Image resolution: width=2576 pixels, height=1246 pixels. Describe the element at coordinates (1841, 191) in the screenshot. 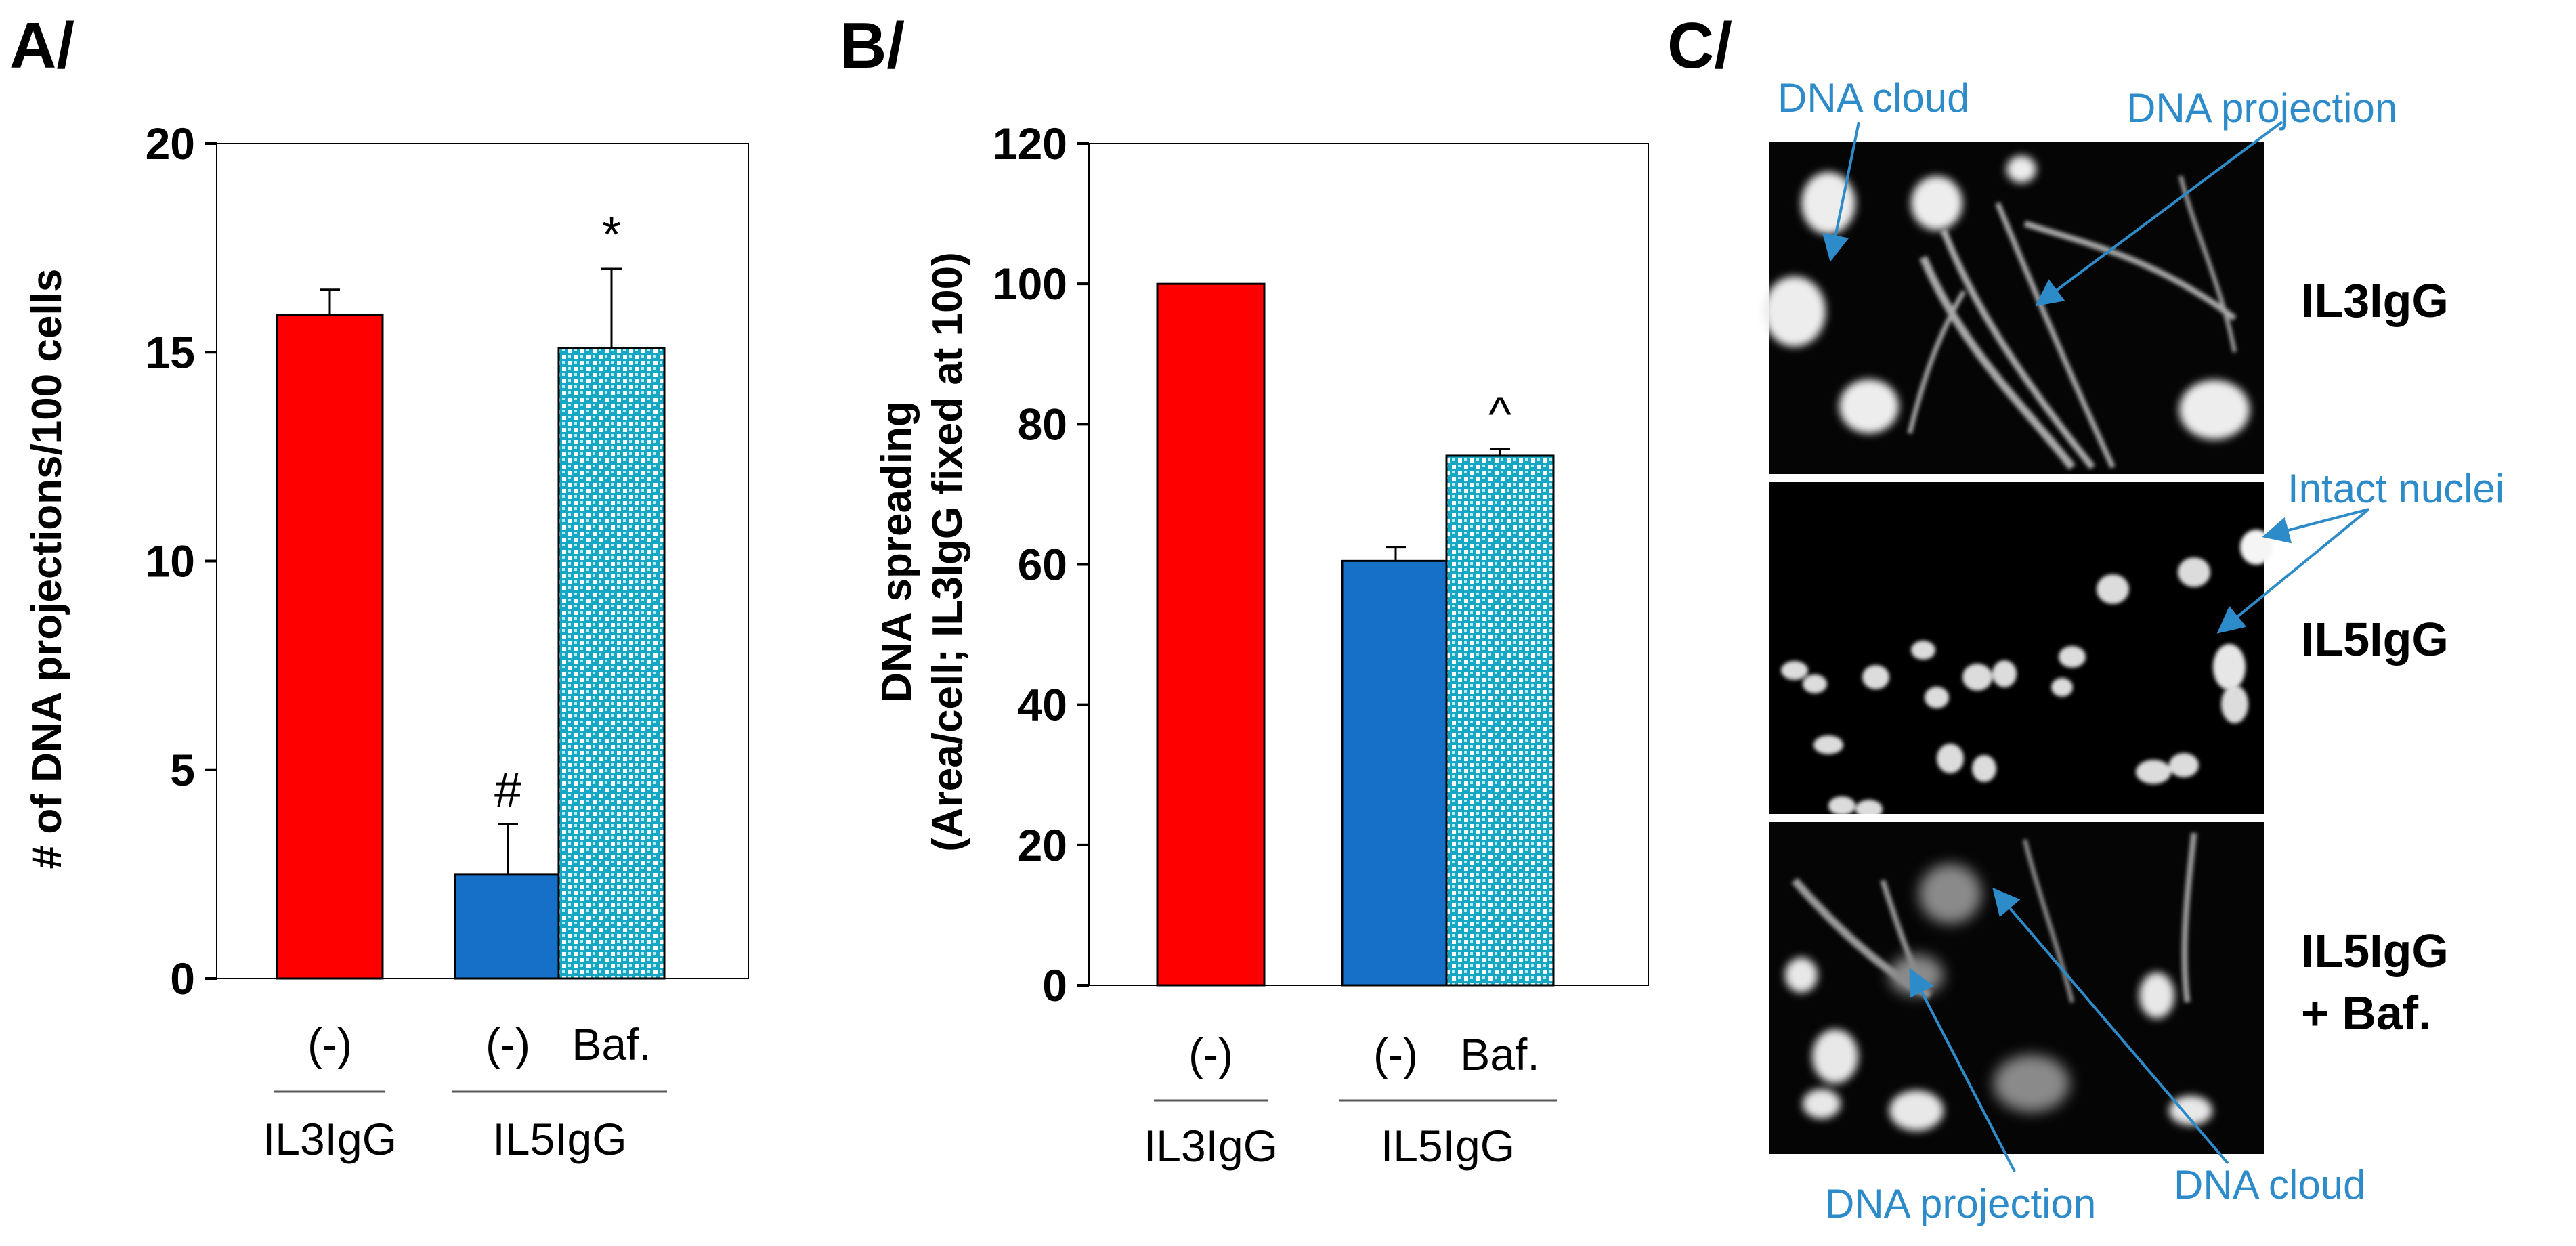

I see `arrow-dna-cloud-top` at that location.